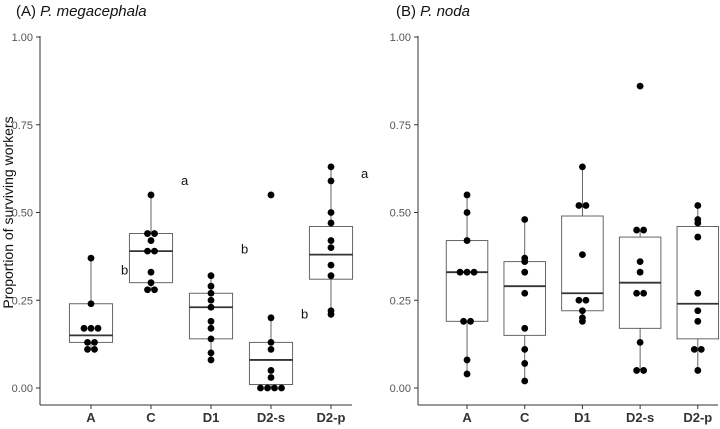 The width and height of the screenshot is (720, 429). What do you see at coordinates (400, 389) in the screenshot?
I see `y-tick-label: 0.00` at bounding box center [400, 389].